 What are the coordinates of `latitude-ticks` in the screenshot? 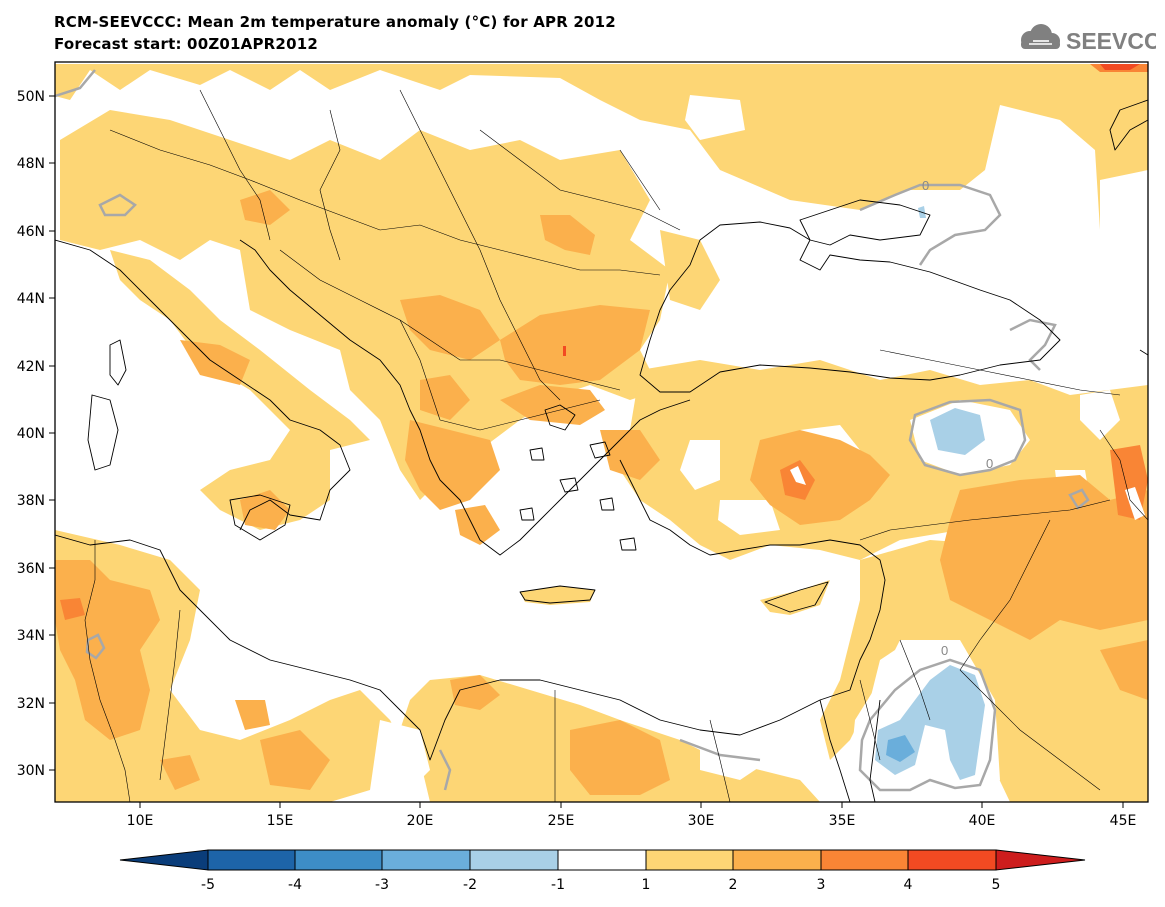 It's located at (52, 433).